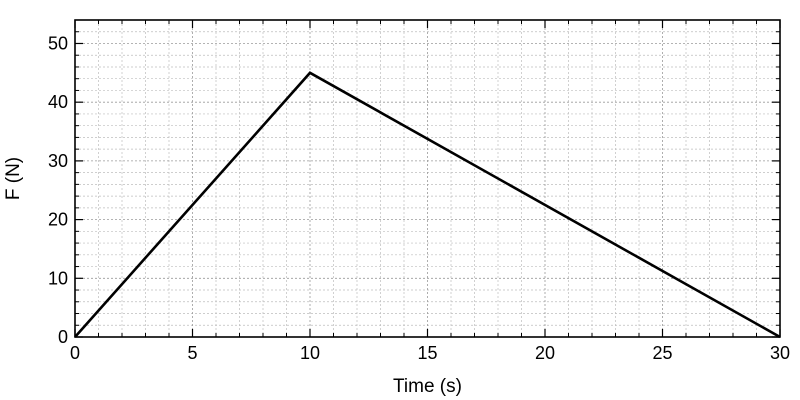  What do you see at coordinates (58, 220) in the screenshot?
I see `y-tick-label: 20` at bounding box center [58, 220].